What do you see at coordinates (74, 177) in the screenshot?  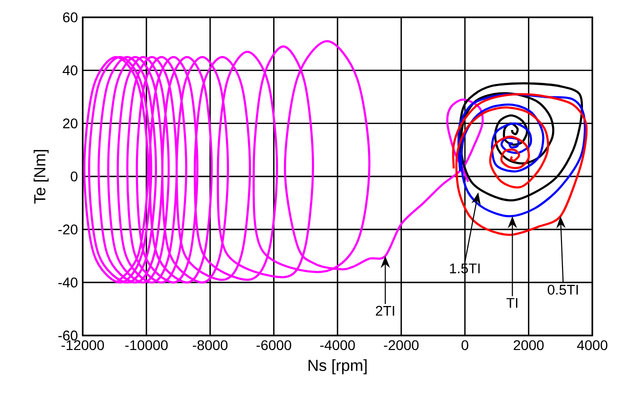 I see `y-tick-label: 0` at bounding box center [74, 177].